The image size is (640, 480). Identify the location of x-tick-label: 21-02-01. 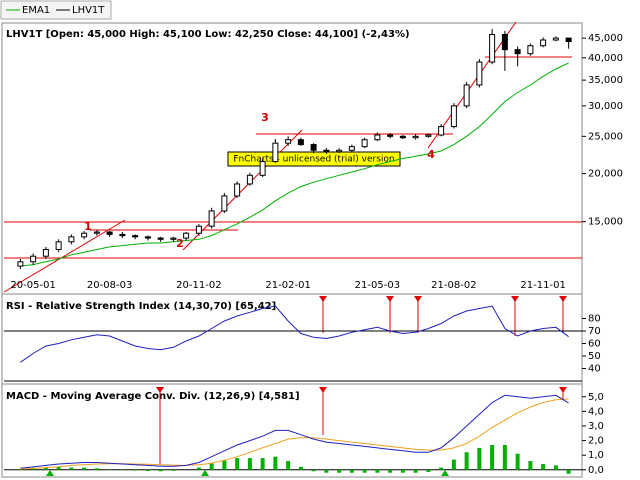
(287, 285).